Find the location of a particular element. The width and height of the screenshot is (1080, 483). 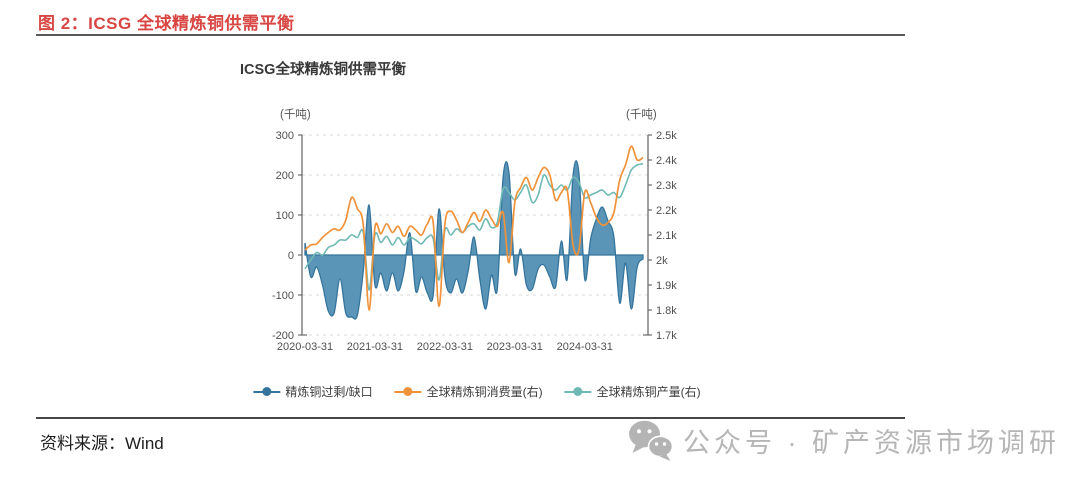

svg-text: -100 is located at coordinates (283, 296).